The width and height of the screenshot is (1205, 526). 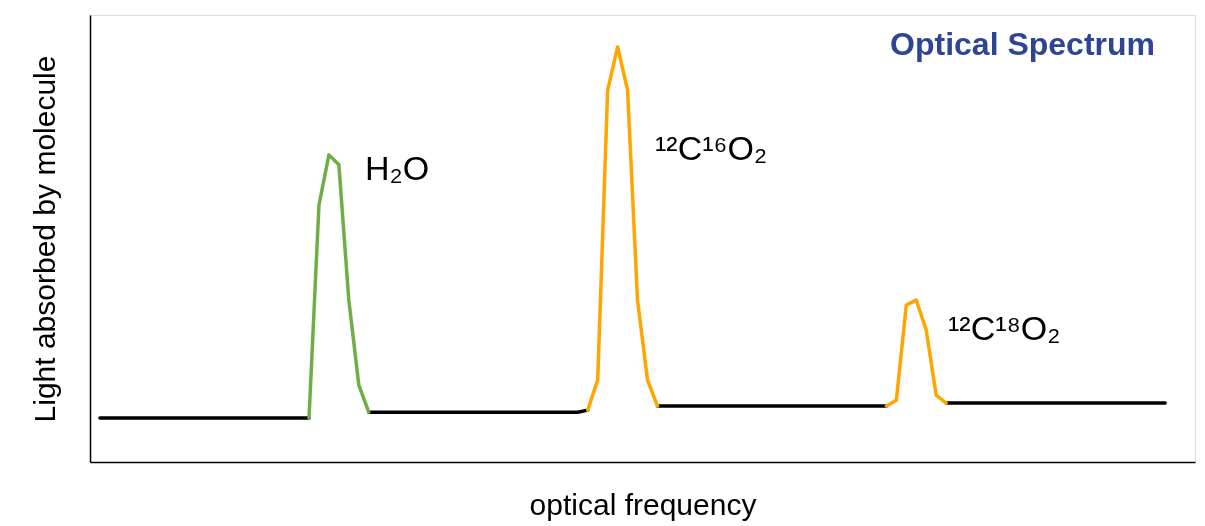 I want to click on y-axis-title: Light absorbed by molecule, so click(x=44, y=239).